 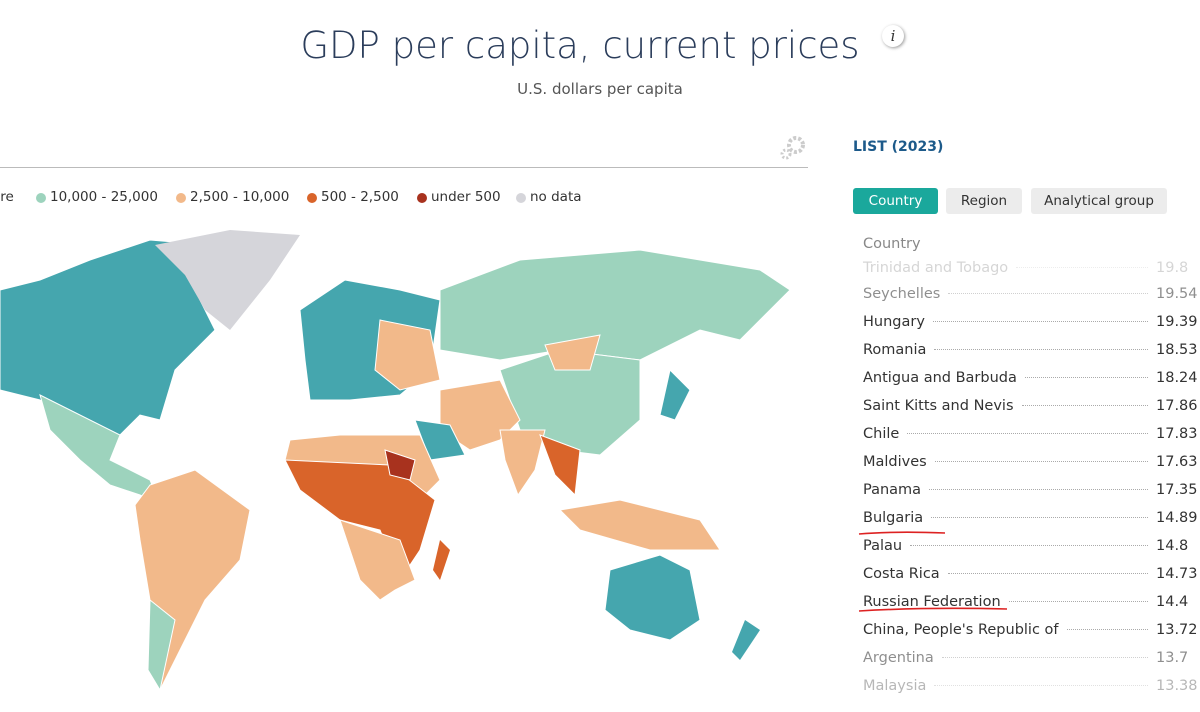 I want to click on country-name: Bulgaria, so click(x=893, y=518).